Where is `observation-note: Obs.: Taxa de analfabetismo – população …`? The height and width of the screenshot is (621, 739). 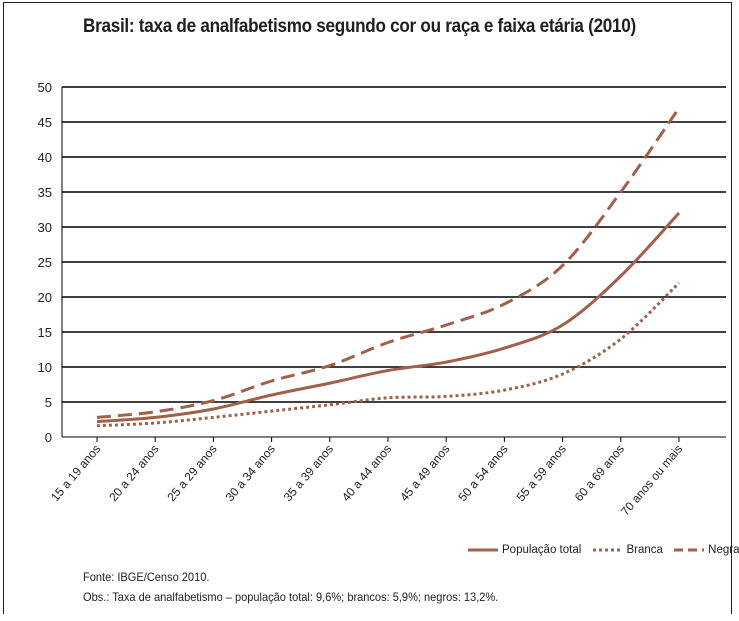 observation-note: Obs.: Taxa de analfabetismo – população … is located at coordinates (291, 597).